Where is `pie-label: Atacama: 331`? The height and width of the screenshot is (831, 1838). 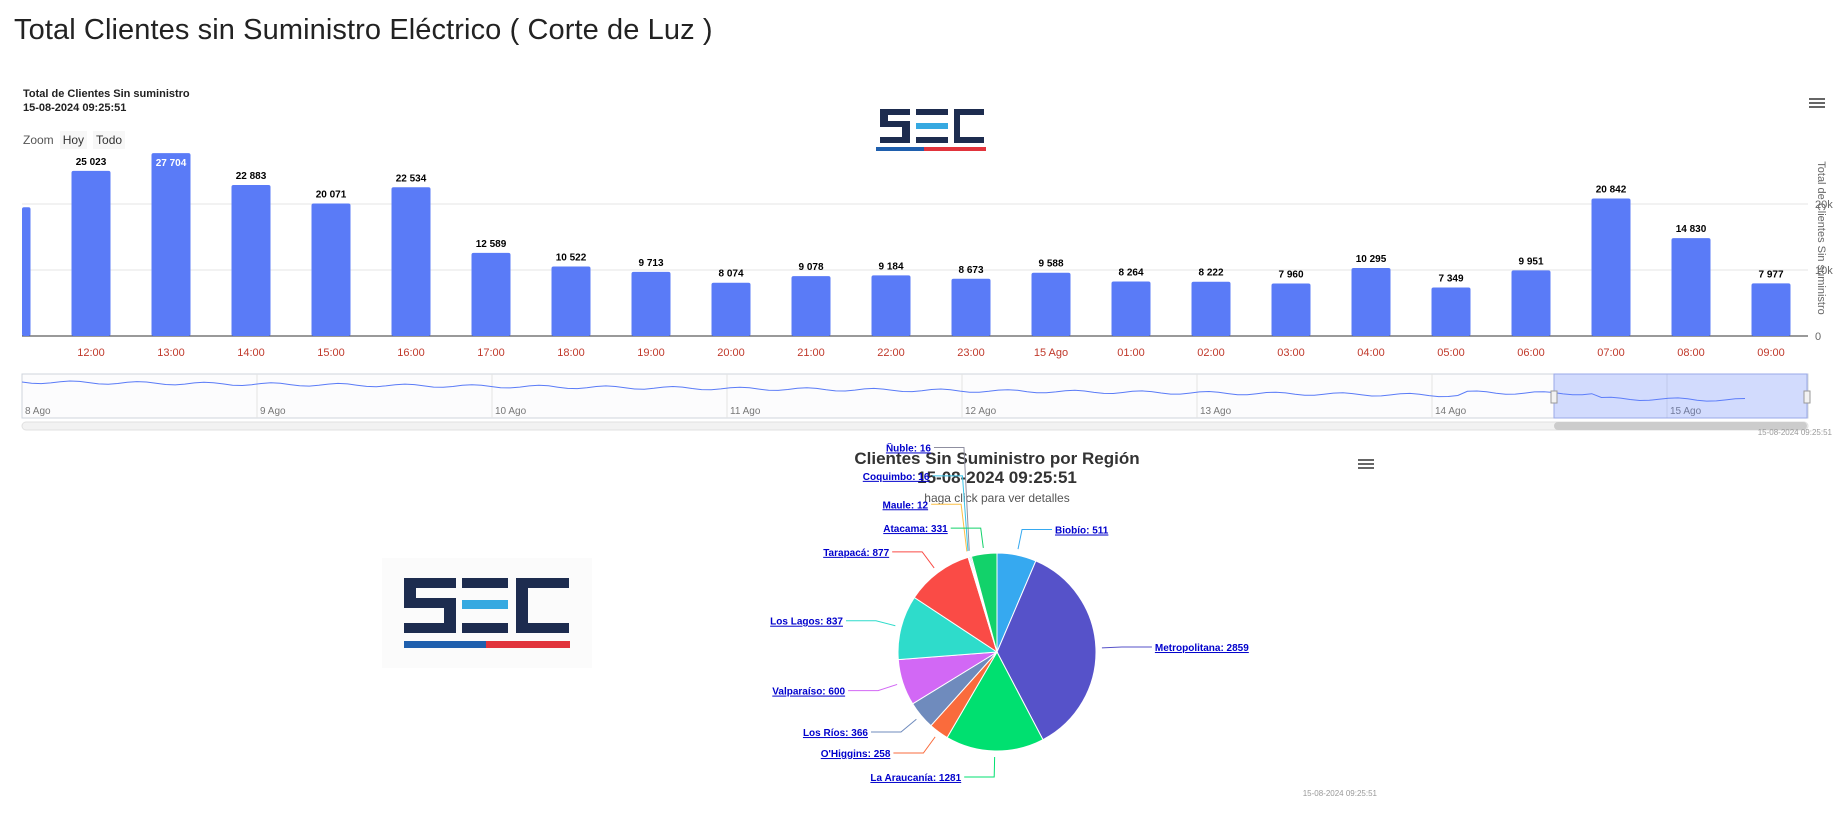 pie-label: Atacama: 331 is located at coordinates (915, 529).